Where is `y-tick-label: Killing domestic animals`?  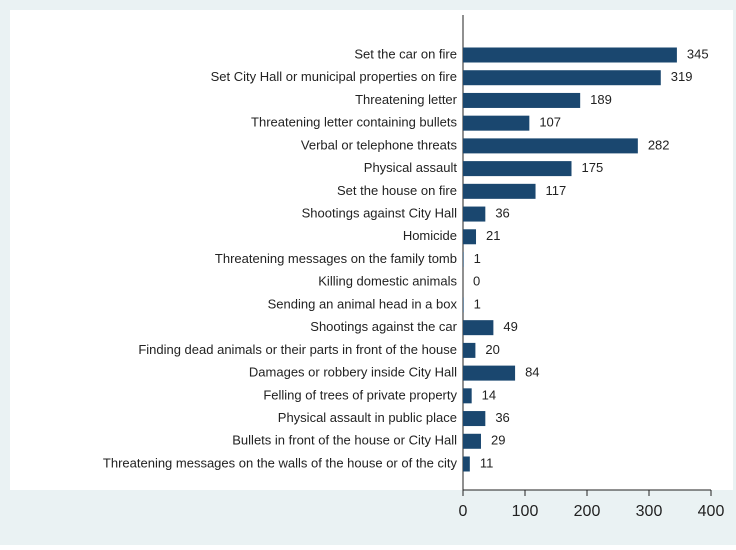
y-tick-label: Killing domestic animals is located at coordinates (387, 281).